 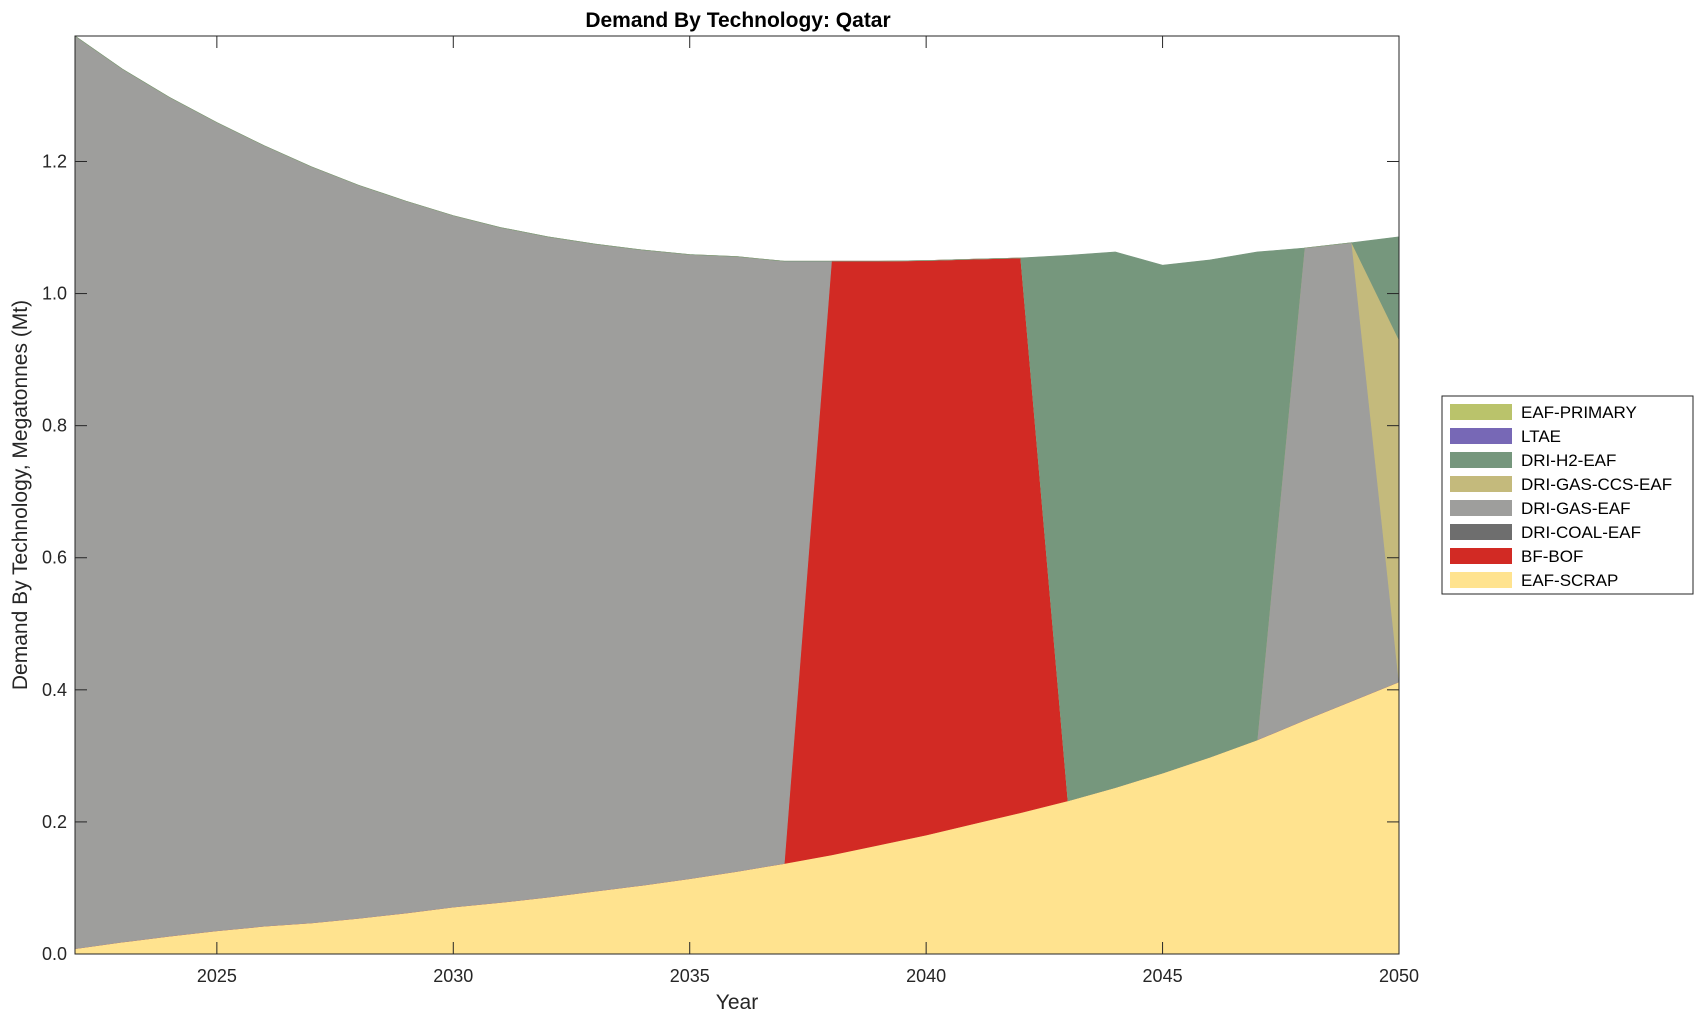 I want to click on legend-swatch-dri-gas-eaf, so click(x=1481, y=508).